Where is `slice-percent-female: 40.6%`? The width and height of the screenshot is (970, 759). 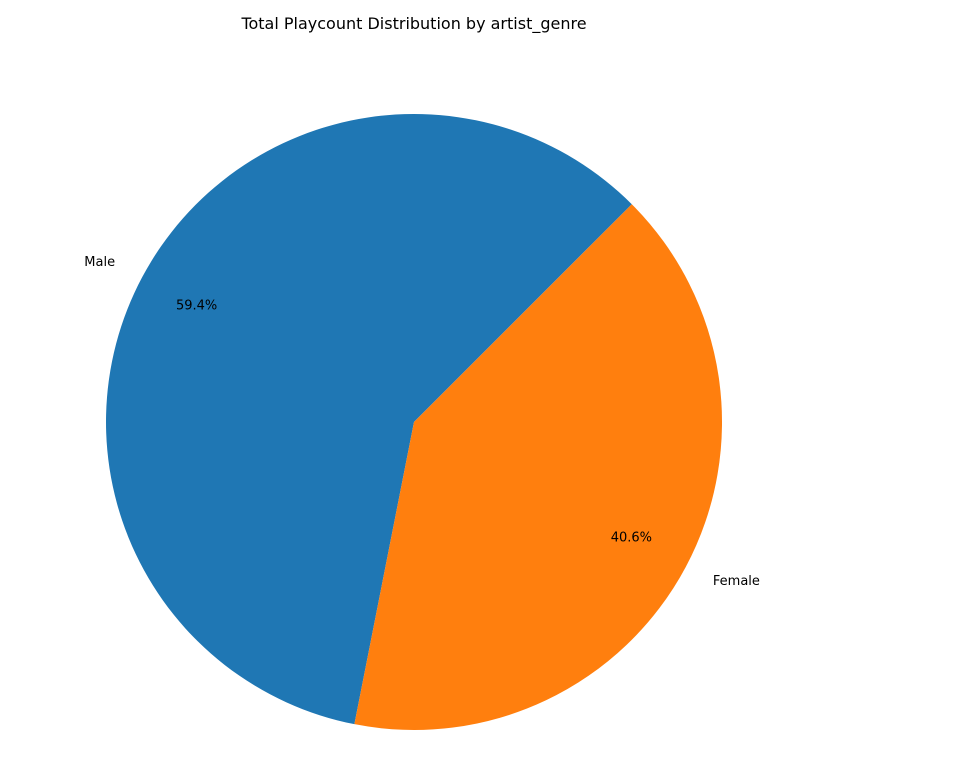 slice-percent-female: 40.6% is located at coordinates (631, 538).